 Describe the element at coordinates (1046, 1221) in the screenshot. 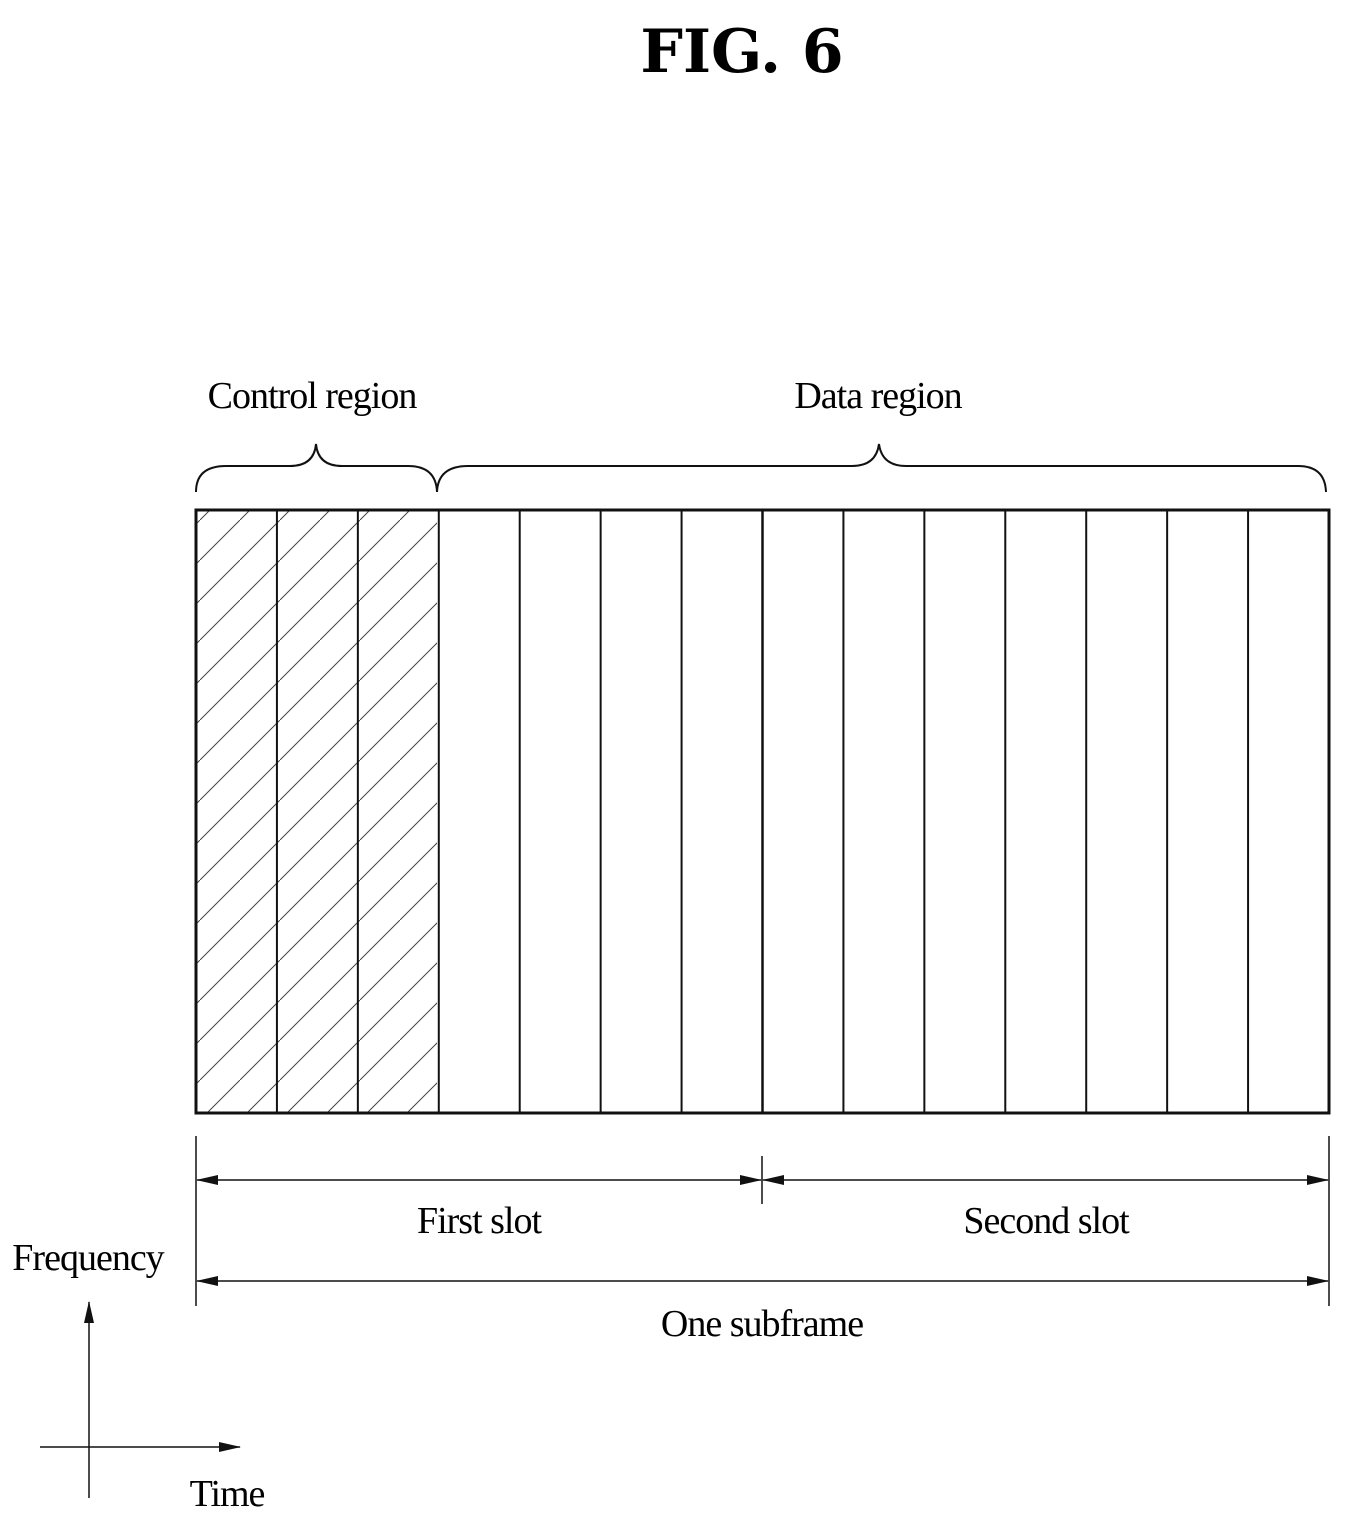

I see `second-slot-label: Second slot` at that location.